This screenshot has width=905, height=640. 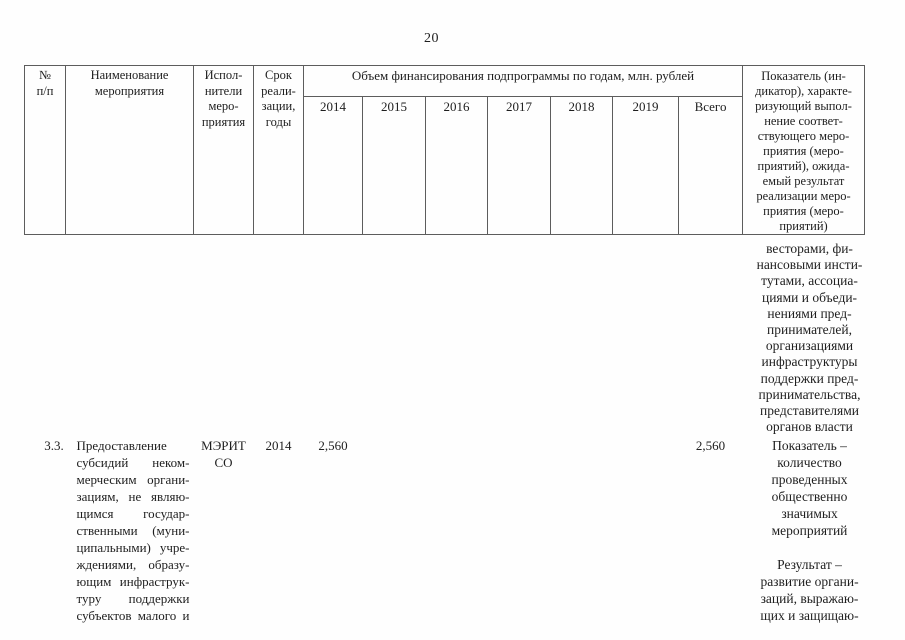 What do you see at coordinates (710, 165) in the screenshot?
I see `total-column-header: Всего` at bounding box center [710, 165].